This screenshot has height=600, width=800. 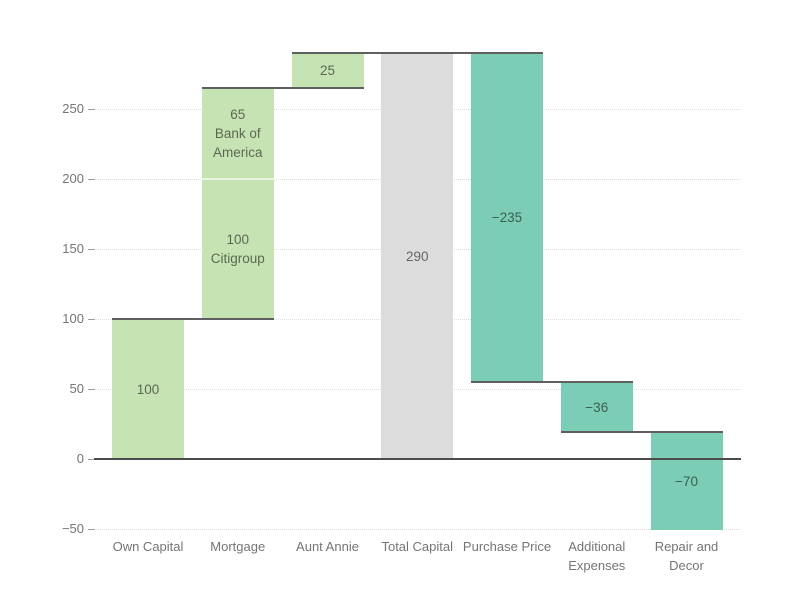 What do you see at coordinates (417, 529) in the screenshot?
I see `y-gridline` at bounding box center [417, 529].